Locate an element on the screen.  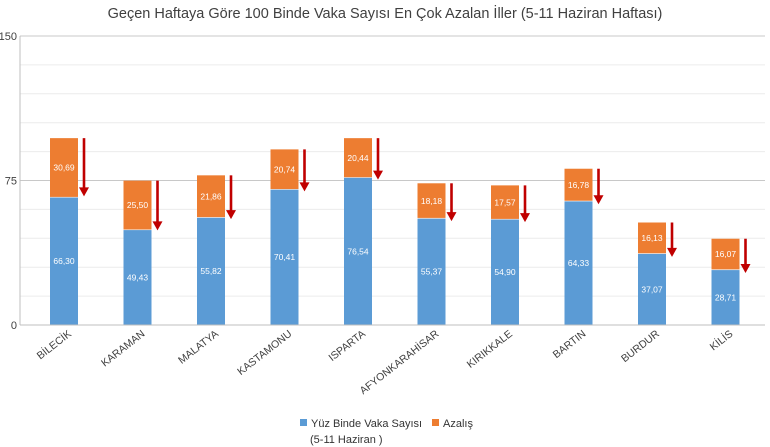
x-tick-label: MALATYA is located at coordinates (198, 347).